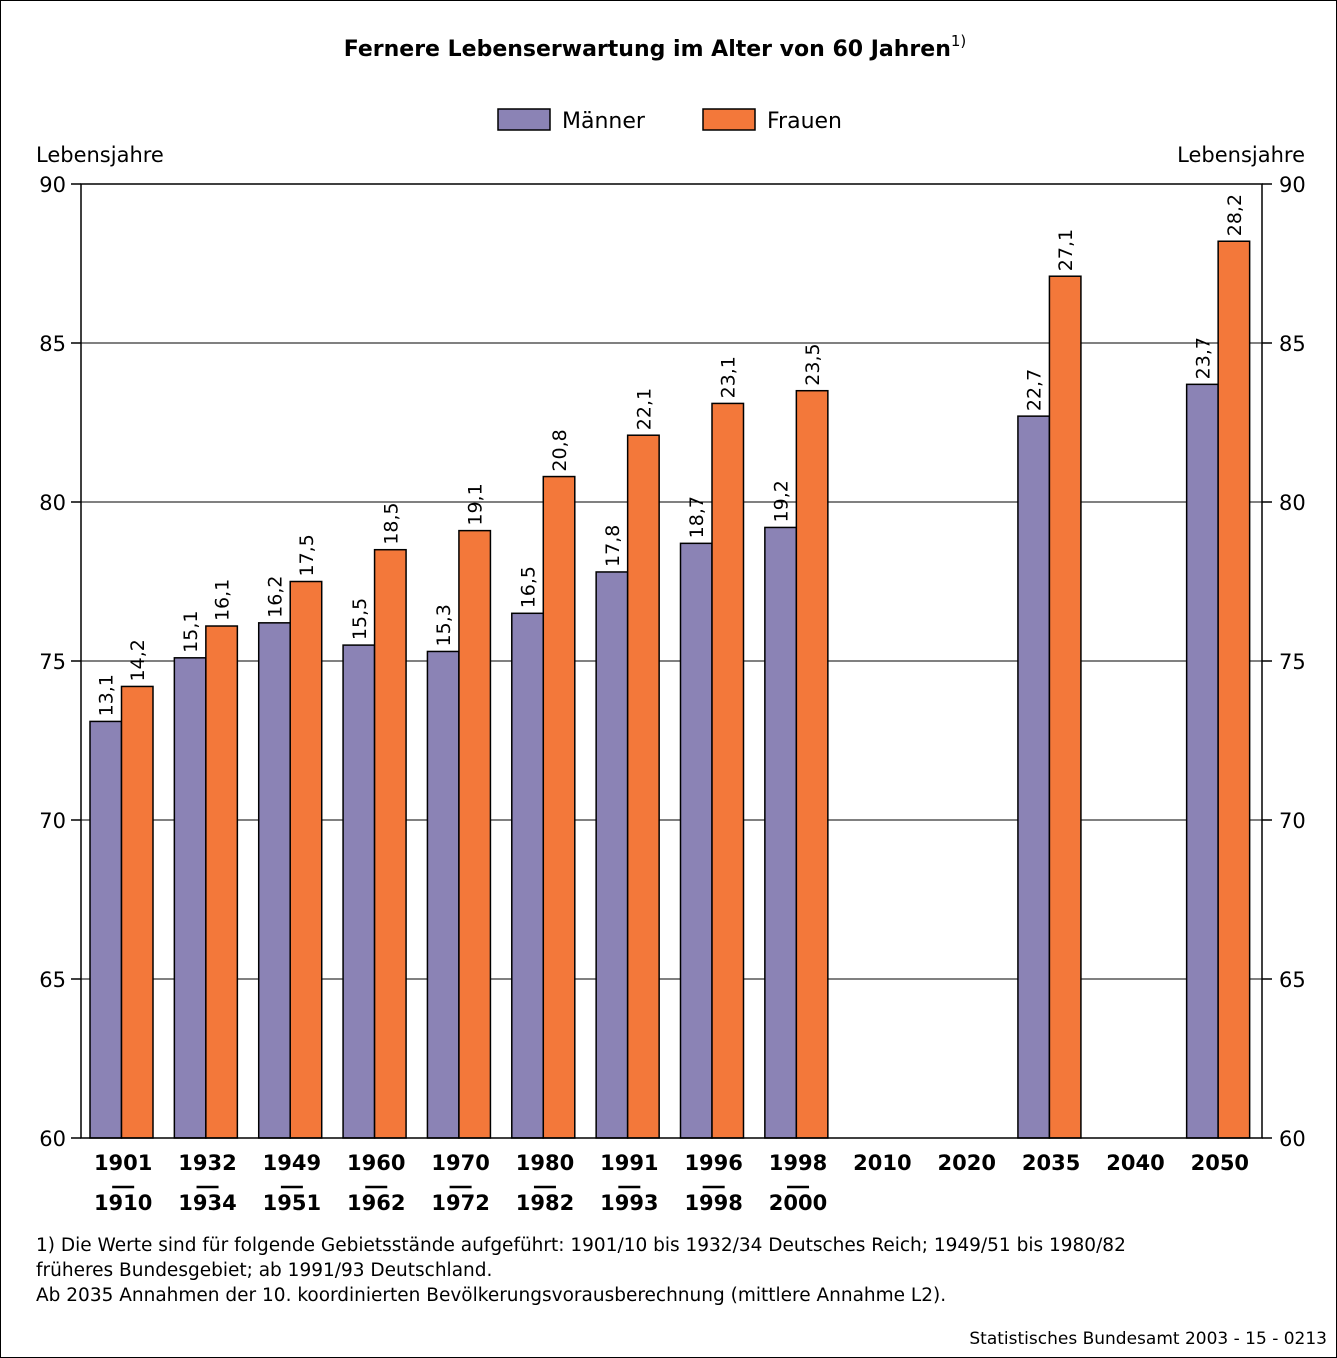  I want to click on tick-label-left-65: 65, so click(52, 980).